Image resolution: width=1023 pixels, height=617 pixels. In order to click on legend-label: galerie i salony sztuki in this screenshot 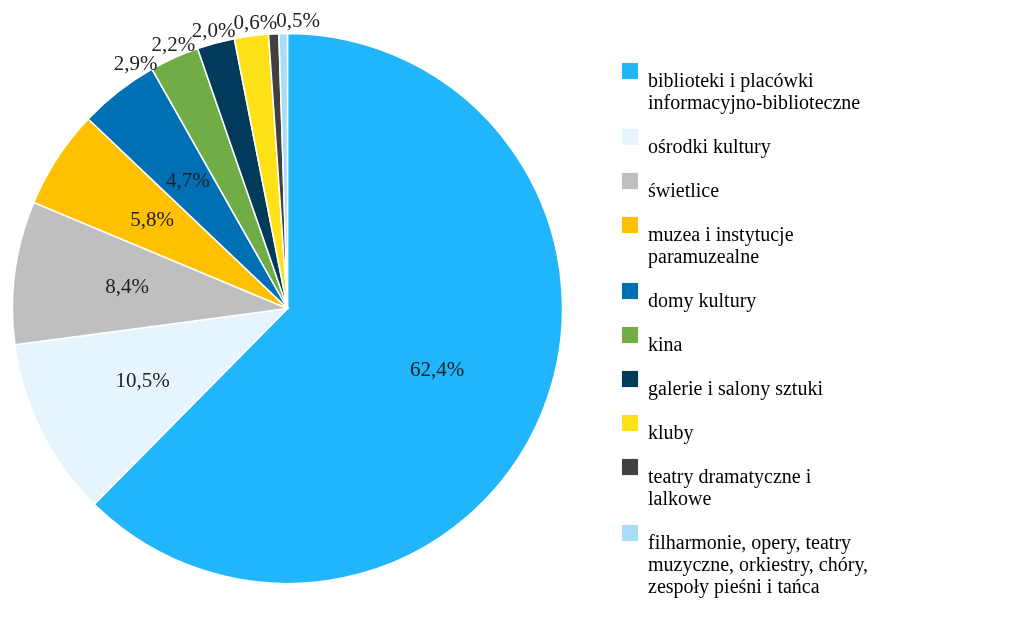, I will do `click(736, 388)`.